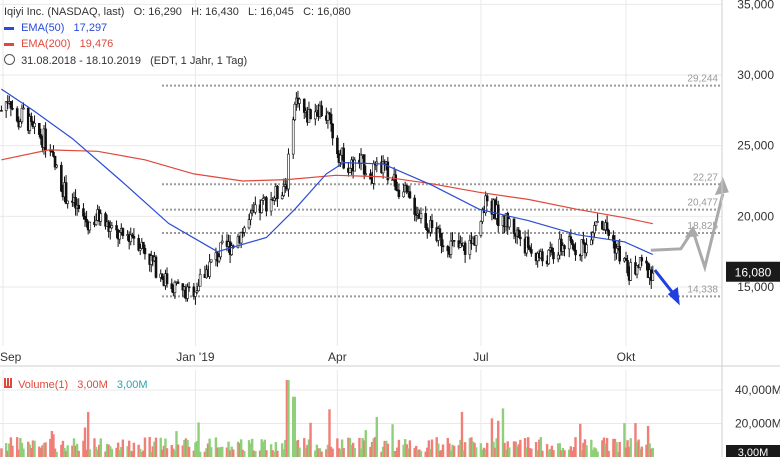 The image size is (780, 457). Describe the element at coordinates (11, 357) in the screenshot. I see `x-tick-label: Sep` at that location.